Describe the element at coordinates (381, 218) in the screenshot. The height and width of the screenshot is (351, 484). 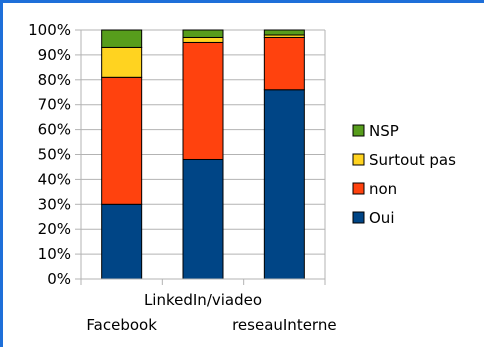
I see `legend-label: Oui` at that location.